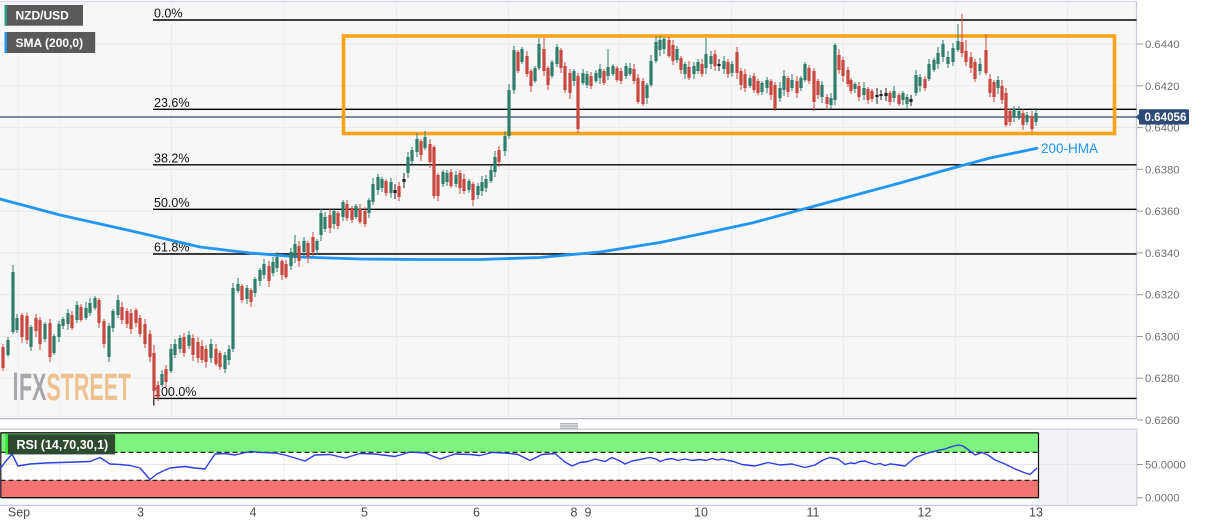  What do you see at coordinates (925, 513) in the screenshot?
I see `svg-text: 12` at bounding box center [925, 513].